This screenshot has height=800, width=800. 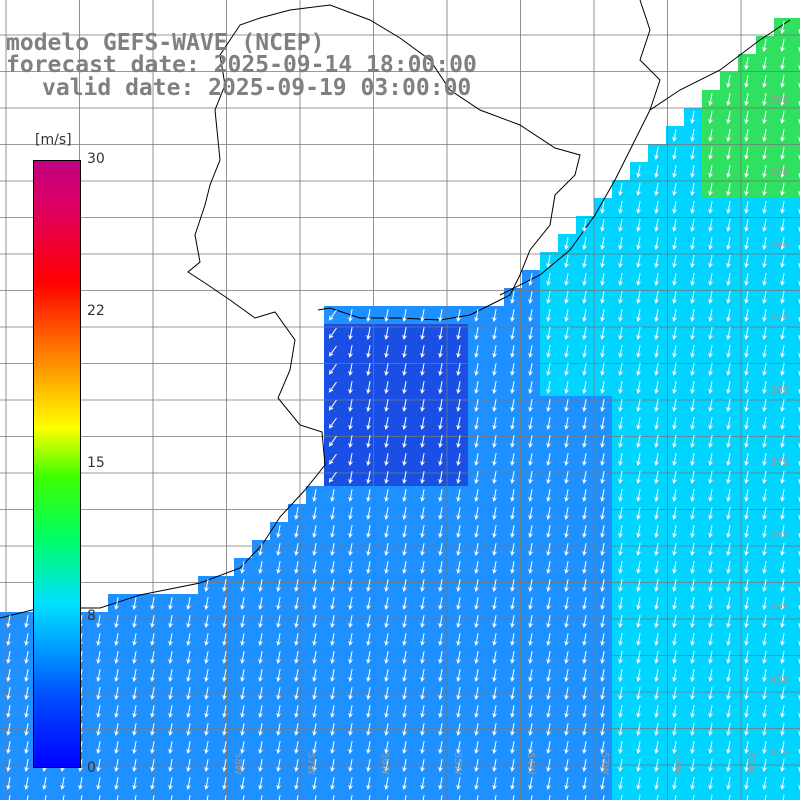 I want to click on colorbar-tick: 8, so click(x=91, y=616).